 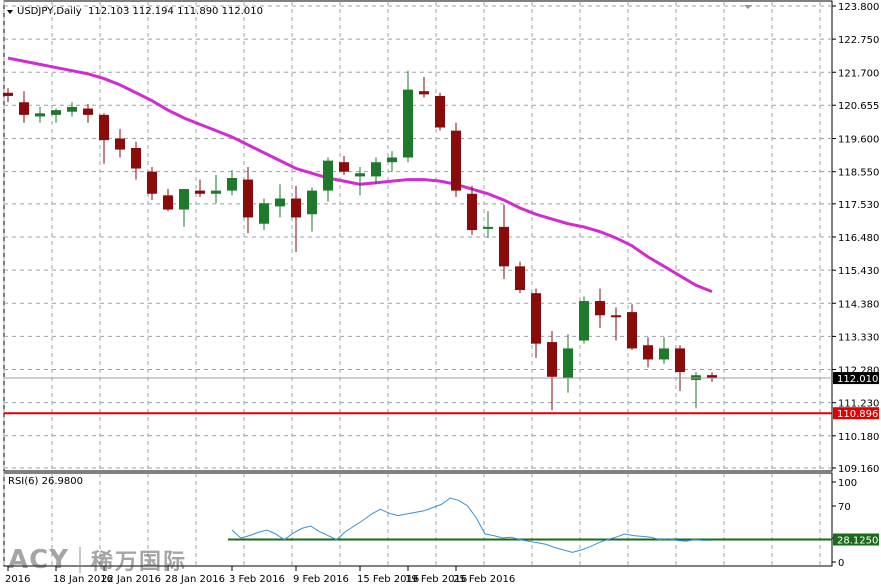 What do you see at coordinates (748, 7) in the screenshot?
I see `shift-marker-icon` at bounding box center [748, 7].